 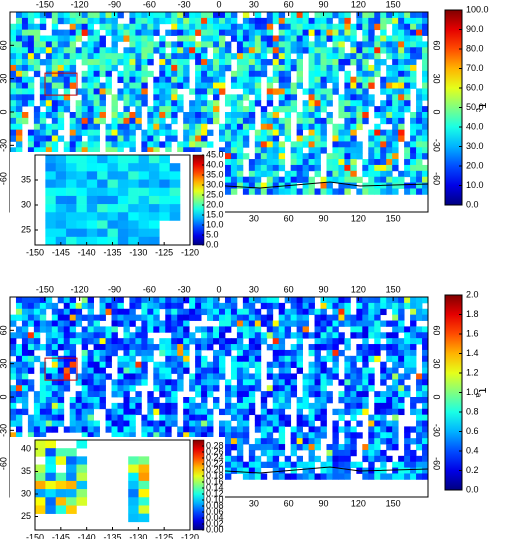 What do you see at coordinates (87, 535) in the screenshot?
I see `inset-lon-tick-label: -140` at bounding box center [87, 535].